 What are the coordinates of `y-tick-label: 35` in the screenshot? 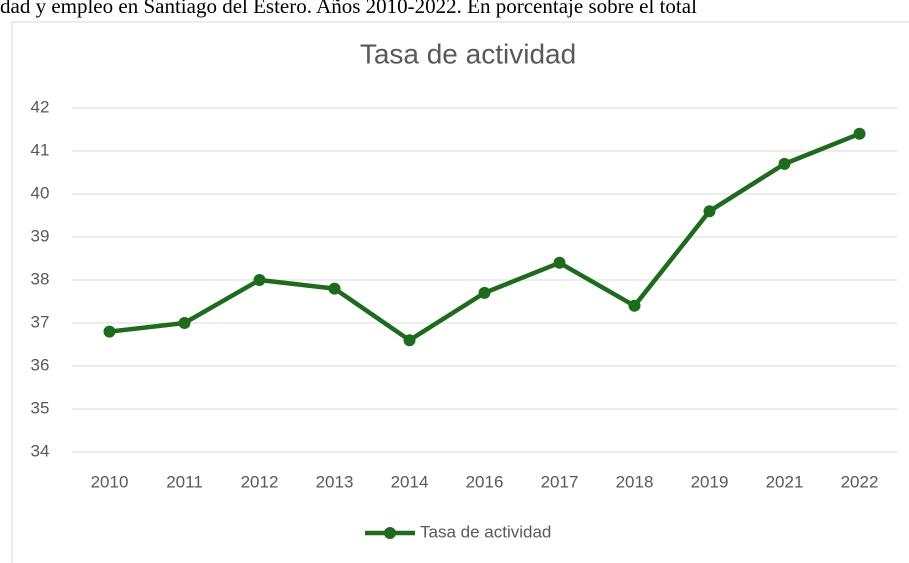 It's located at (40, 407).